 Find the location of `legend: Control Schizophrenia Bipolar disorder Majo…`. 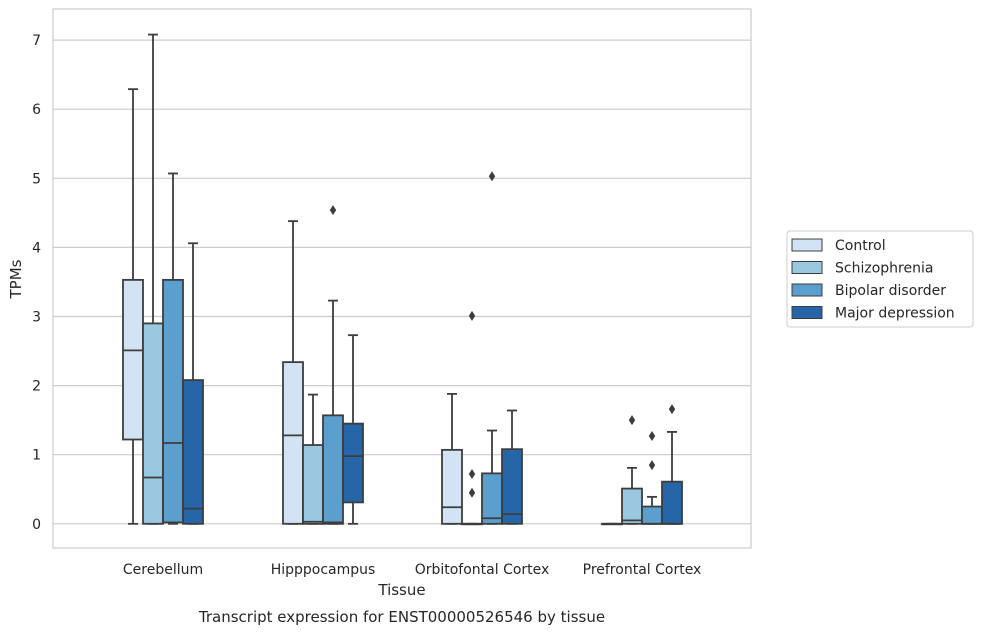

legend: Control Schizophrenia Bipolar disorder Majo… is located at coordinates (880, 279).